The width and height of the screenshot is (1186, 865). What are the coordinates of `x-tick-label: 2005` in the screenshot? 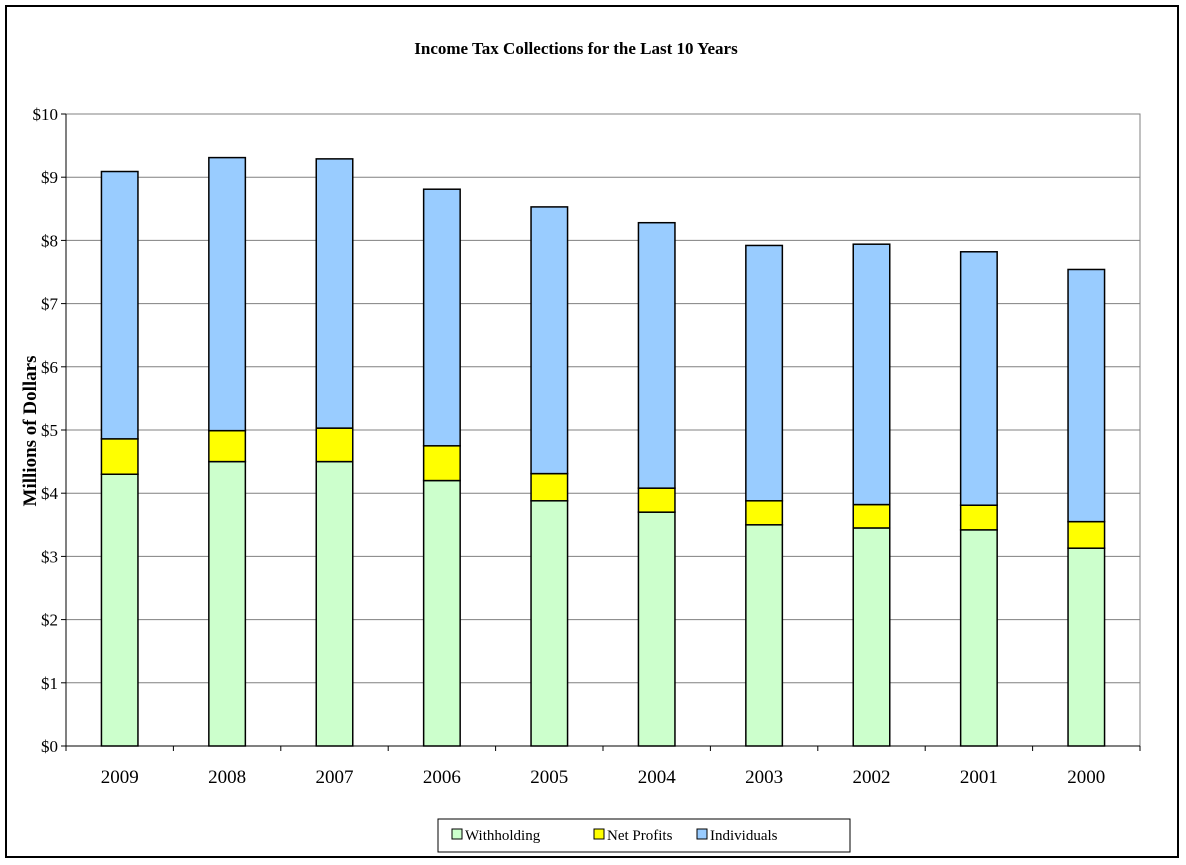 It's located at (549, 777).